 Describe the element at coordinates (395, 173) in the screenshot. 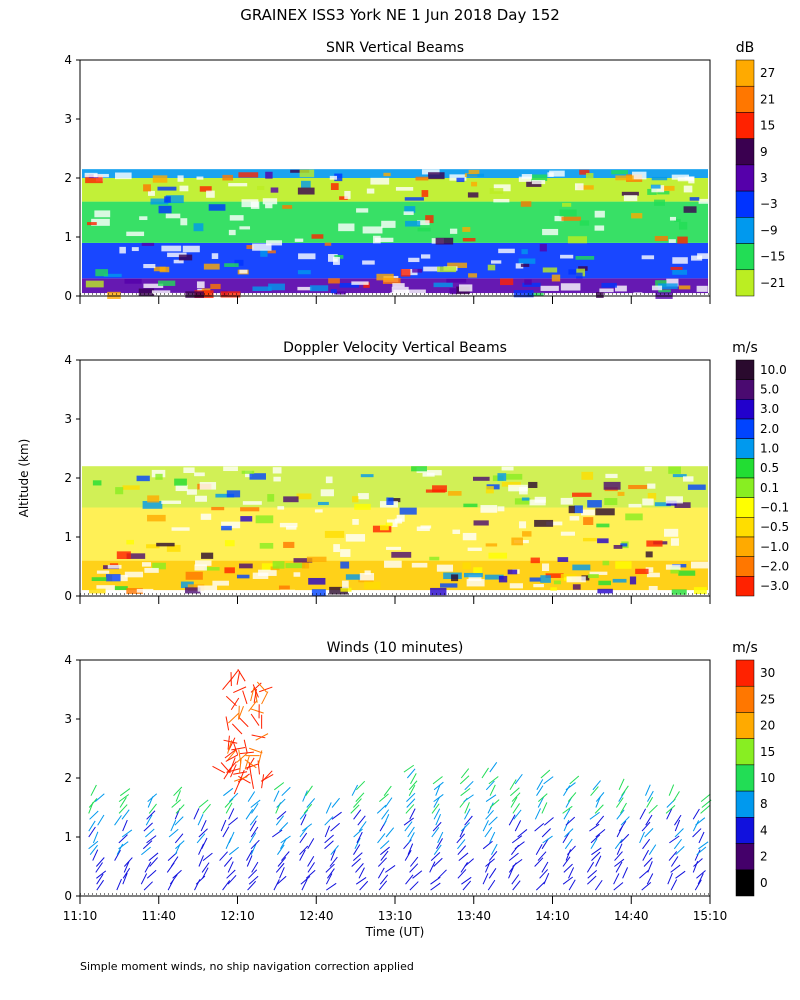

I see `heatmap-band` at that location.